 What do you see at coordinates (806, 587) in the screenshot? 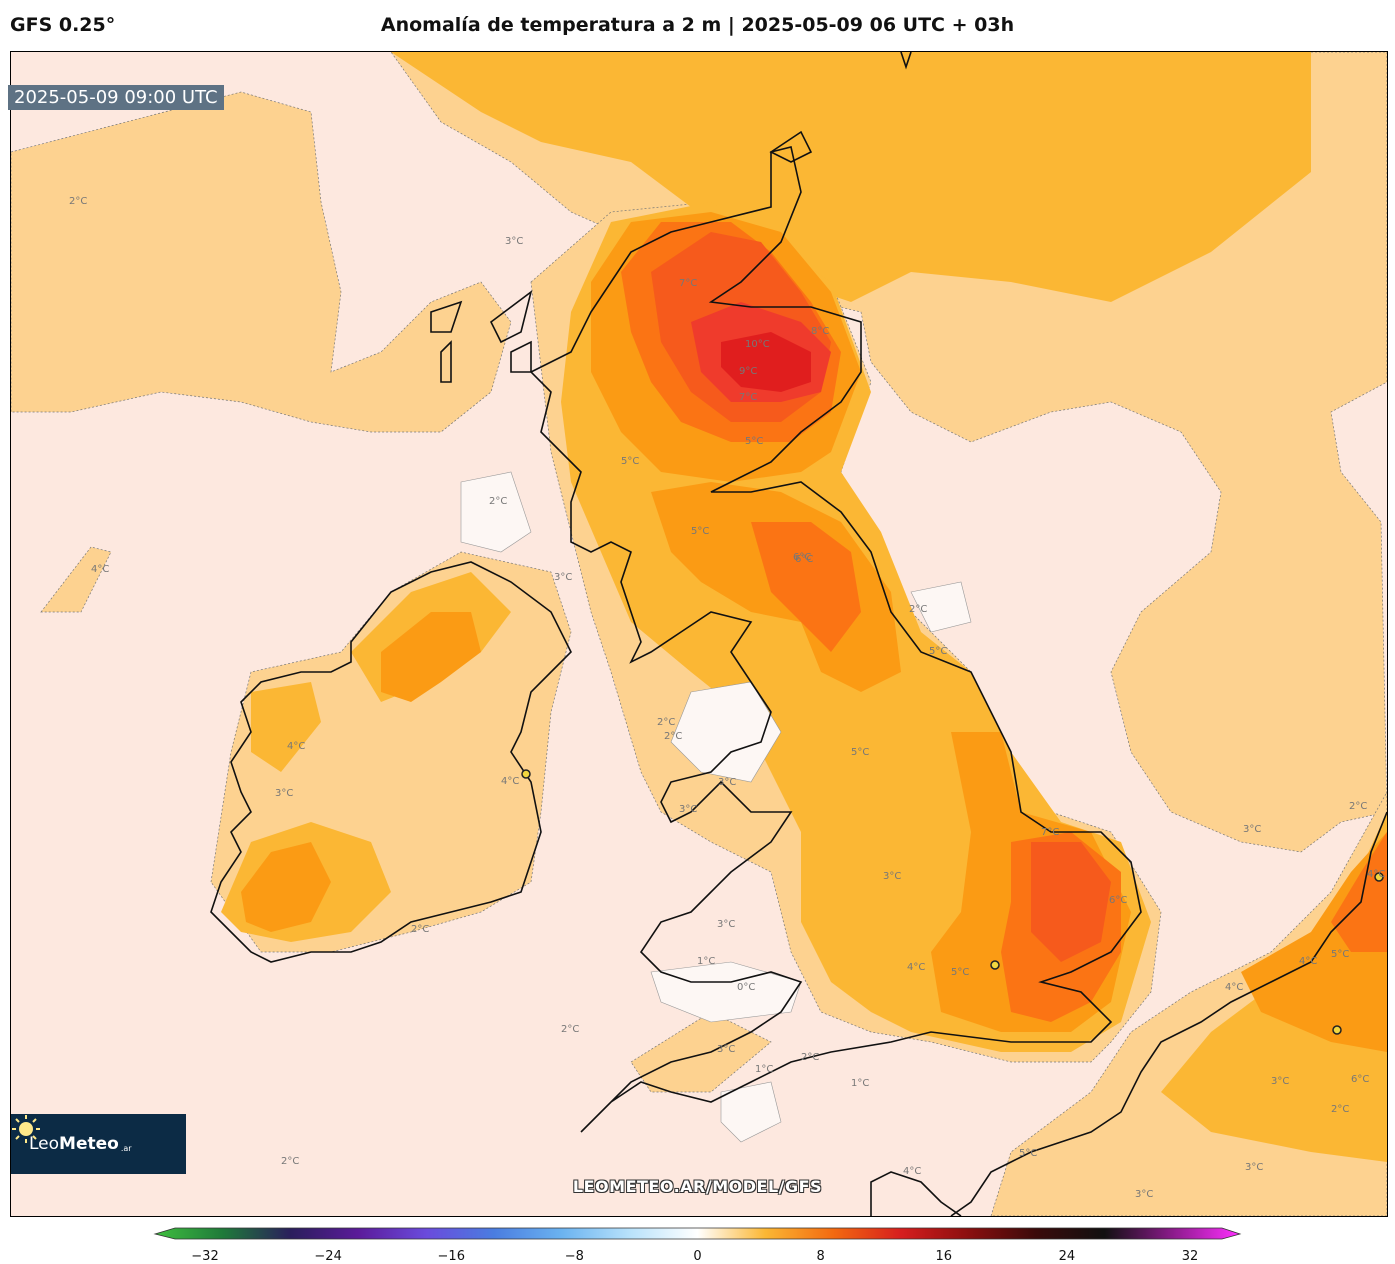
I see `zone-6-7-england` at bounding box center [806, 587].